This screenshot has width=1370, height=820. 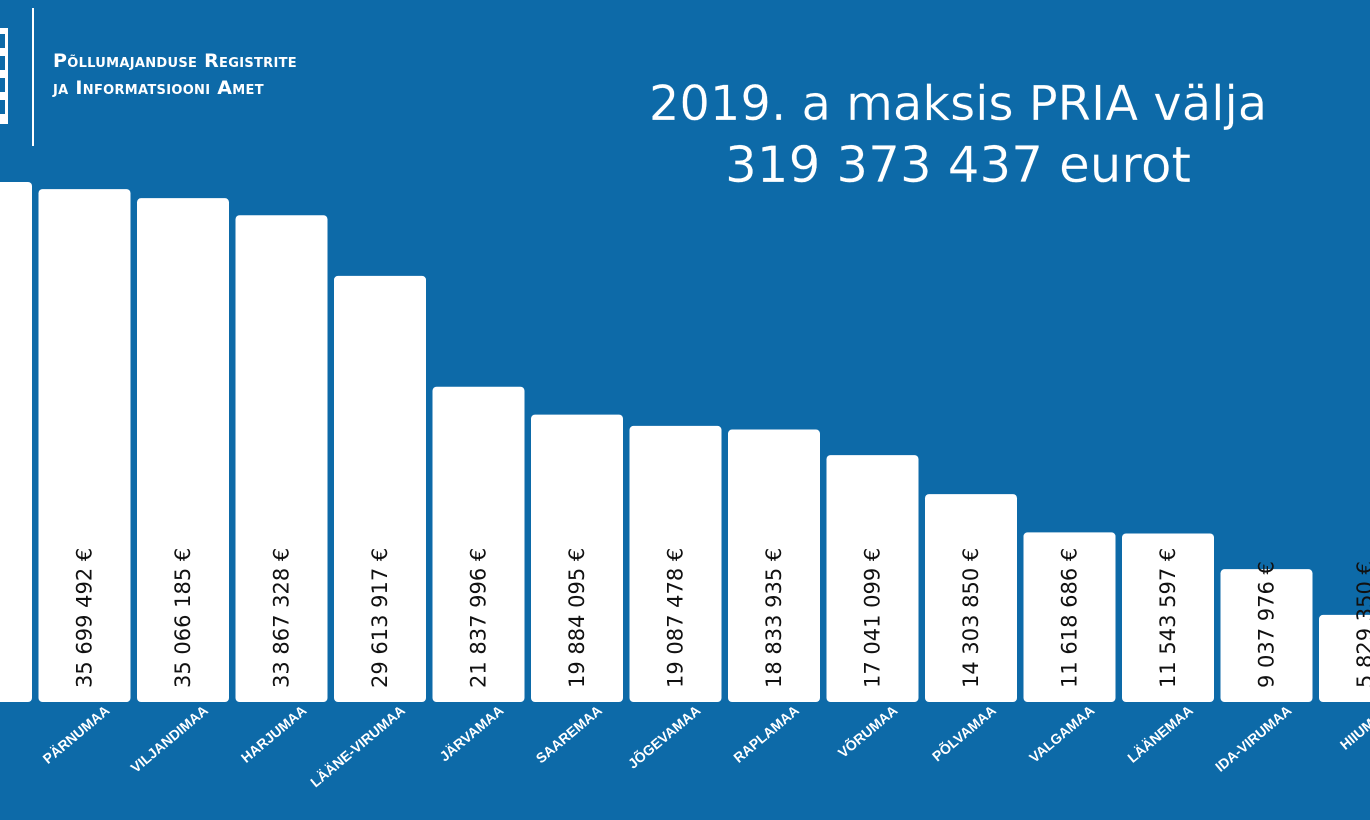 I want to click on category-label: PÕLVAMAA, so click(x=963, y=732).